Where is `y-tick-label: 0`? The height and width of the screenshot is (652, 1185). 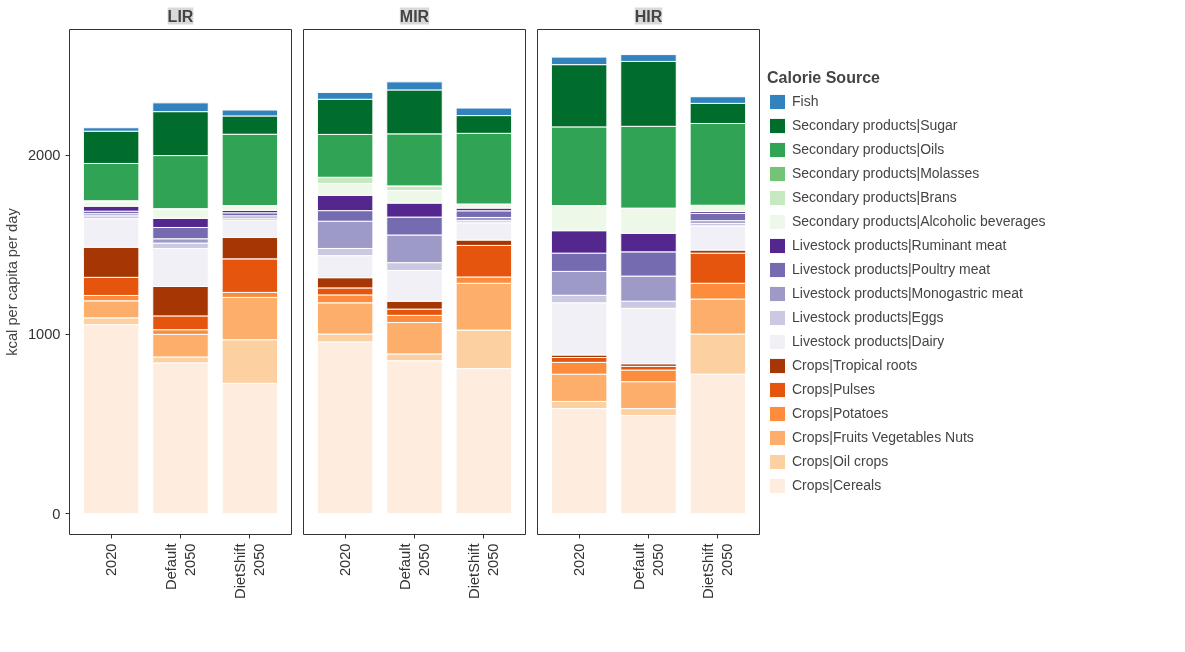 y-tick-label: 0 is located at coordinates (56, 513).